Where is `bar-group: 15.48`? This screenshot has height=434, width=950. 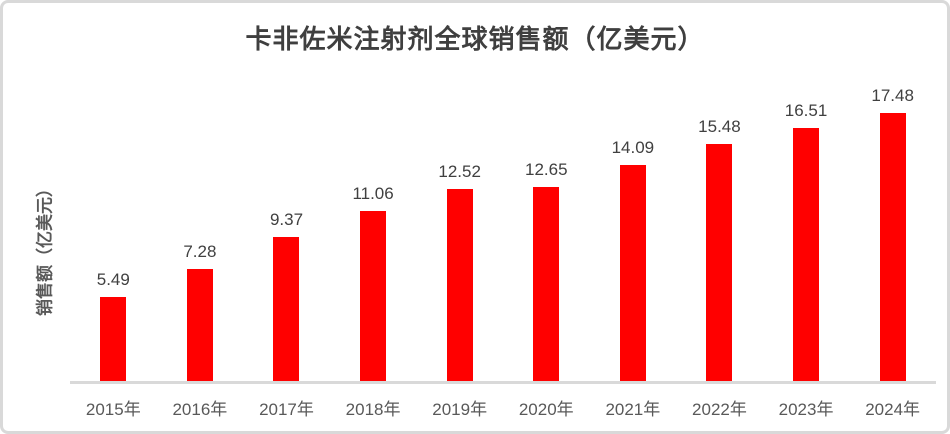
bar-group: 15.48 is located at coordinates (719, 226).